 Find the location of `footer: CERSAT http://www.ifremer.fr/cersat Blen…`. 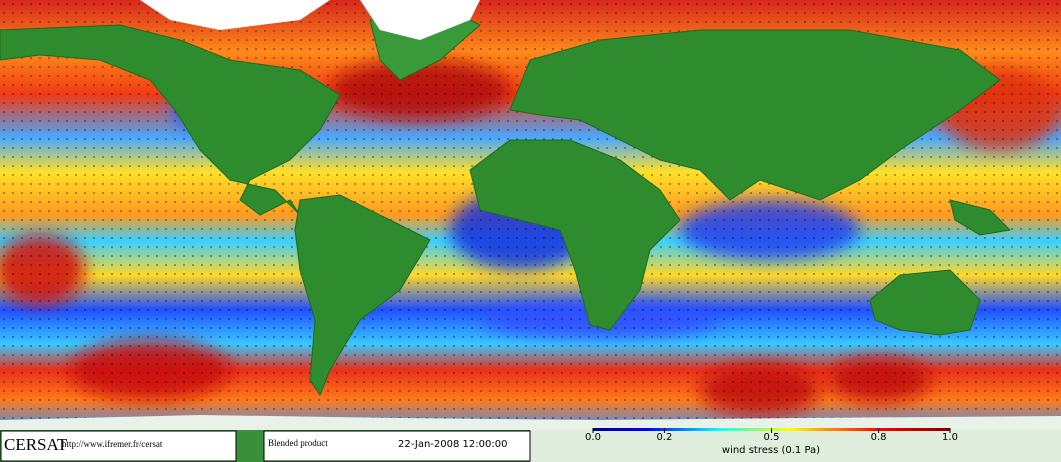

footer: CERSAT http://www.ifremer.fr/cersat Blen… is located at coordinates (530, 445).